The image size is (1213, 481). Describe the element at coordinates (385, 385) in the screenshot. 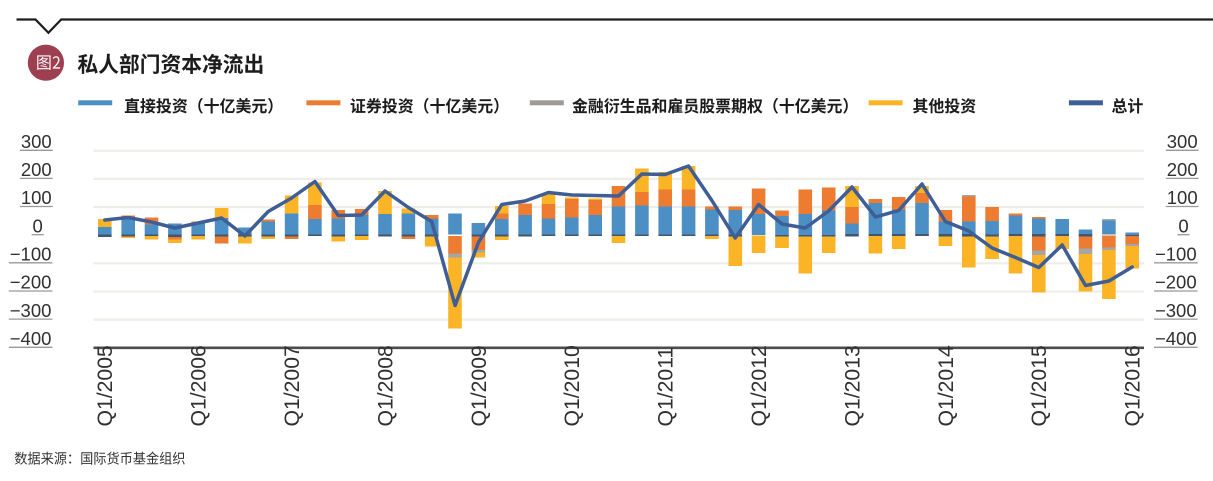

I see `svg-text: Q1/2008` at that location.